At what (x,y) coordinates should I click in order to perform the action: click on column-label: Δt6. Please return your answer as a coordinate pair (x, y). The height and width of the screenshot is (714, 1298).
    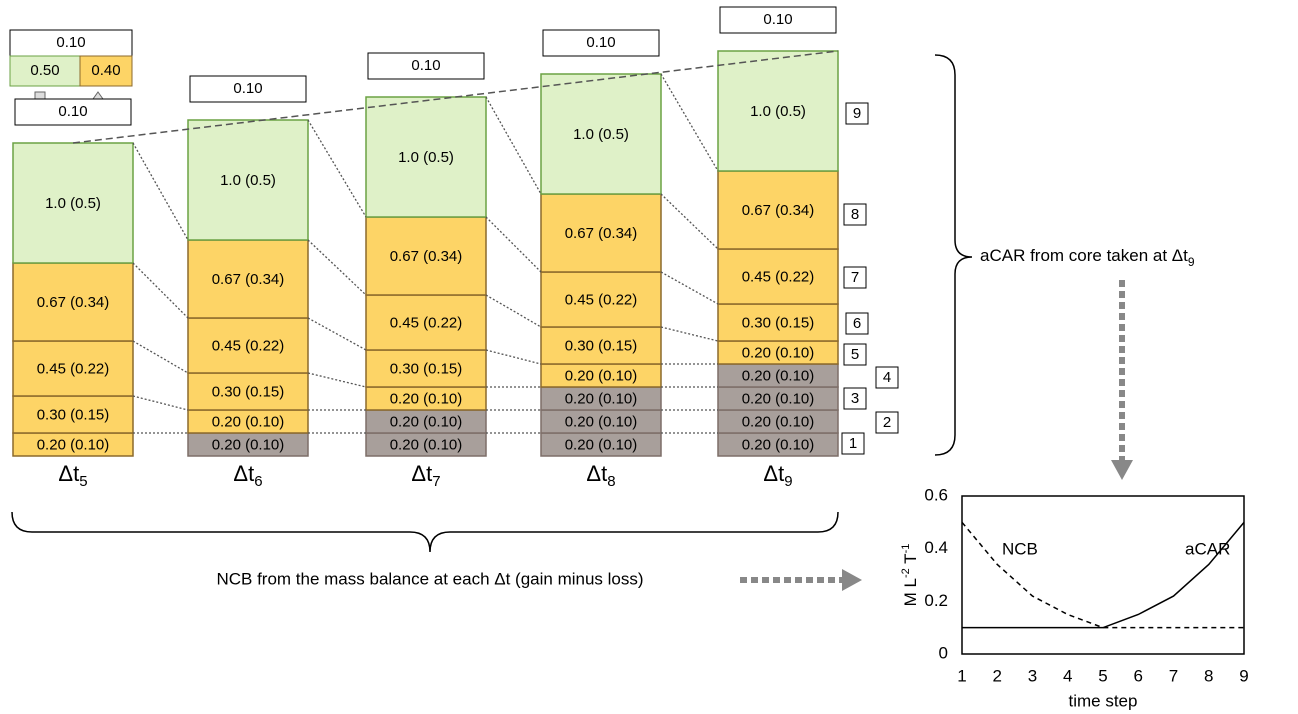
    Looking at the image, I should click on (247, 475).